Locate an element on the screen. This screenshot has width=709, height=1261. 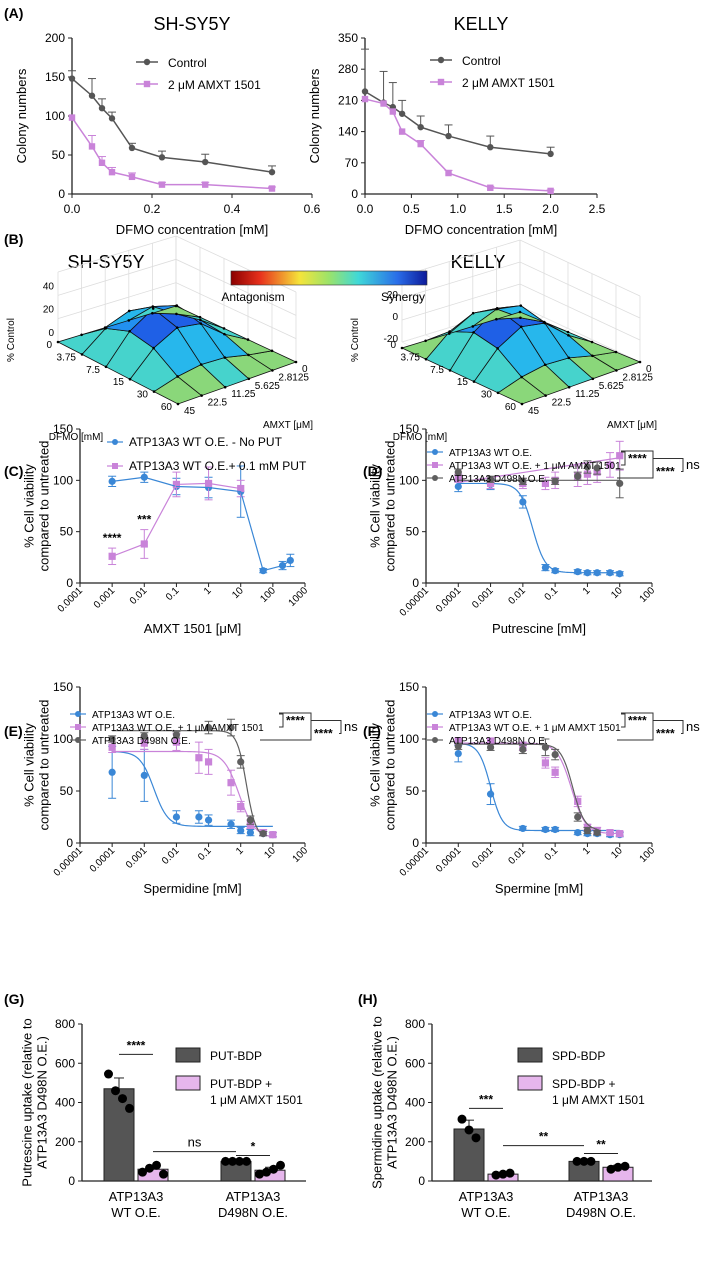
y-tick-label: 11.25 is located at coordinates (243, 394).